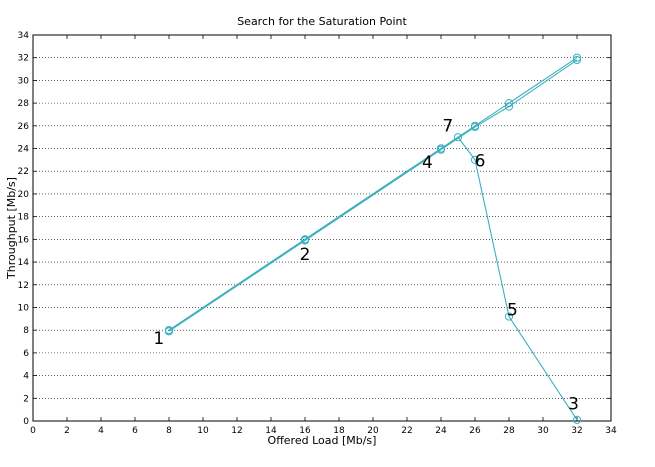 Image resolution: width=655 pixels, height=467 pixels. What do you see at coordinates (24, 36) in the screenshot?
I see `y-tick-label: 34` at bounding box center [24, 36].